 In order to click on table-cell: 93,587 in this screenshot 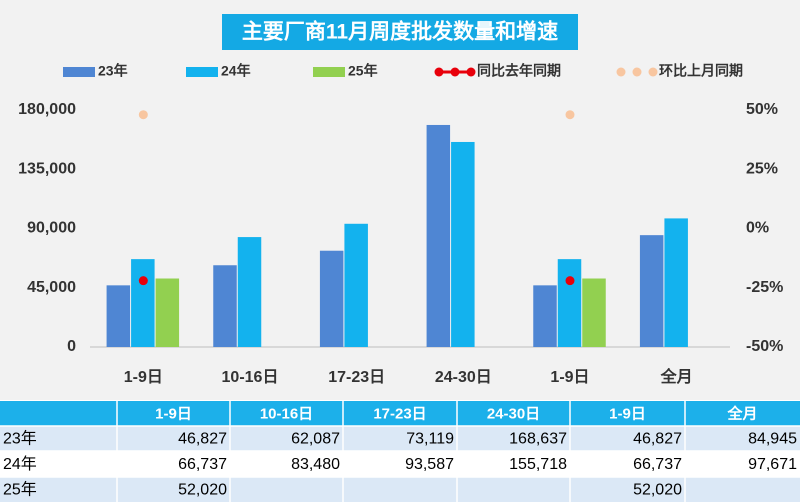, I will do `click(429, 464)`.